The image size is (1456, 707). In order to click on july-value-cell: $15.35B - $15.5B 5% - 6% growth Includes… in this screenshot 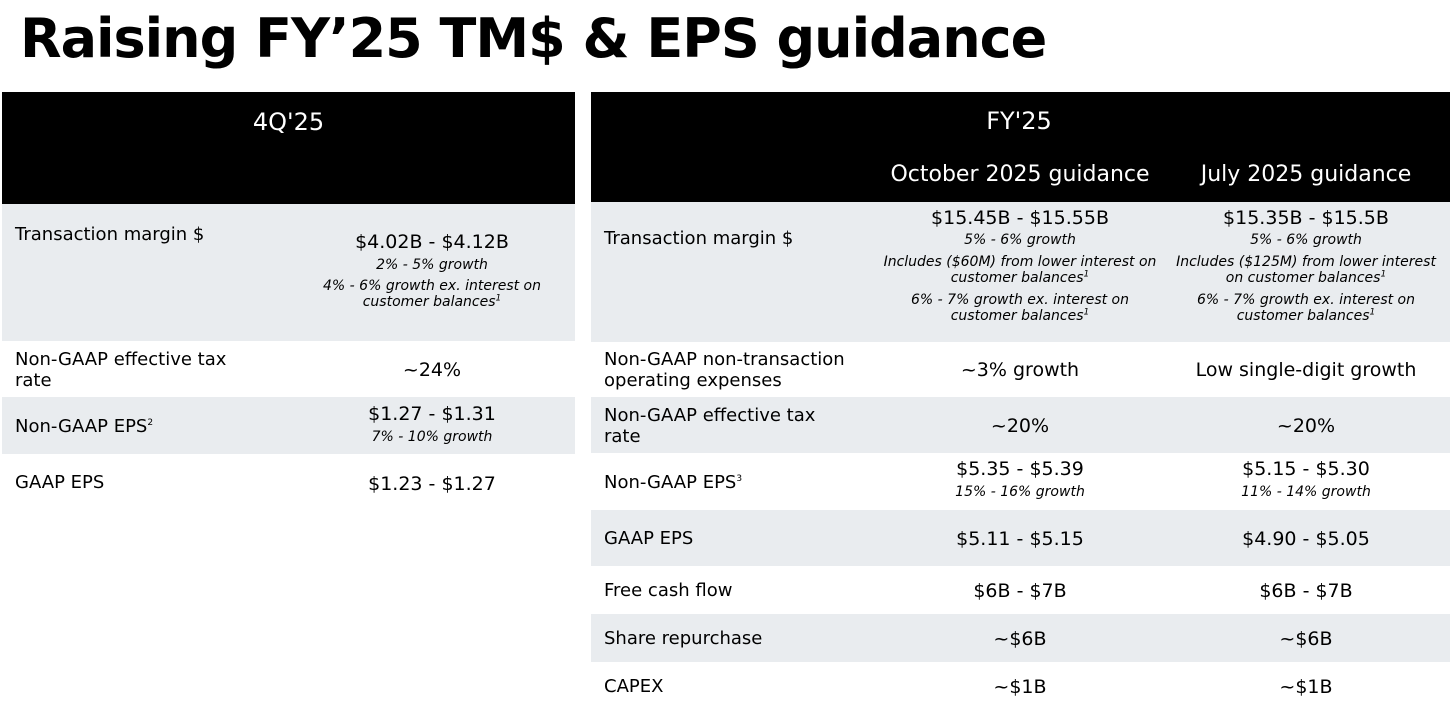, I will do `click(1306, 265)`.